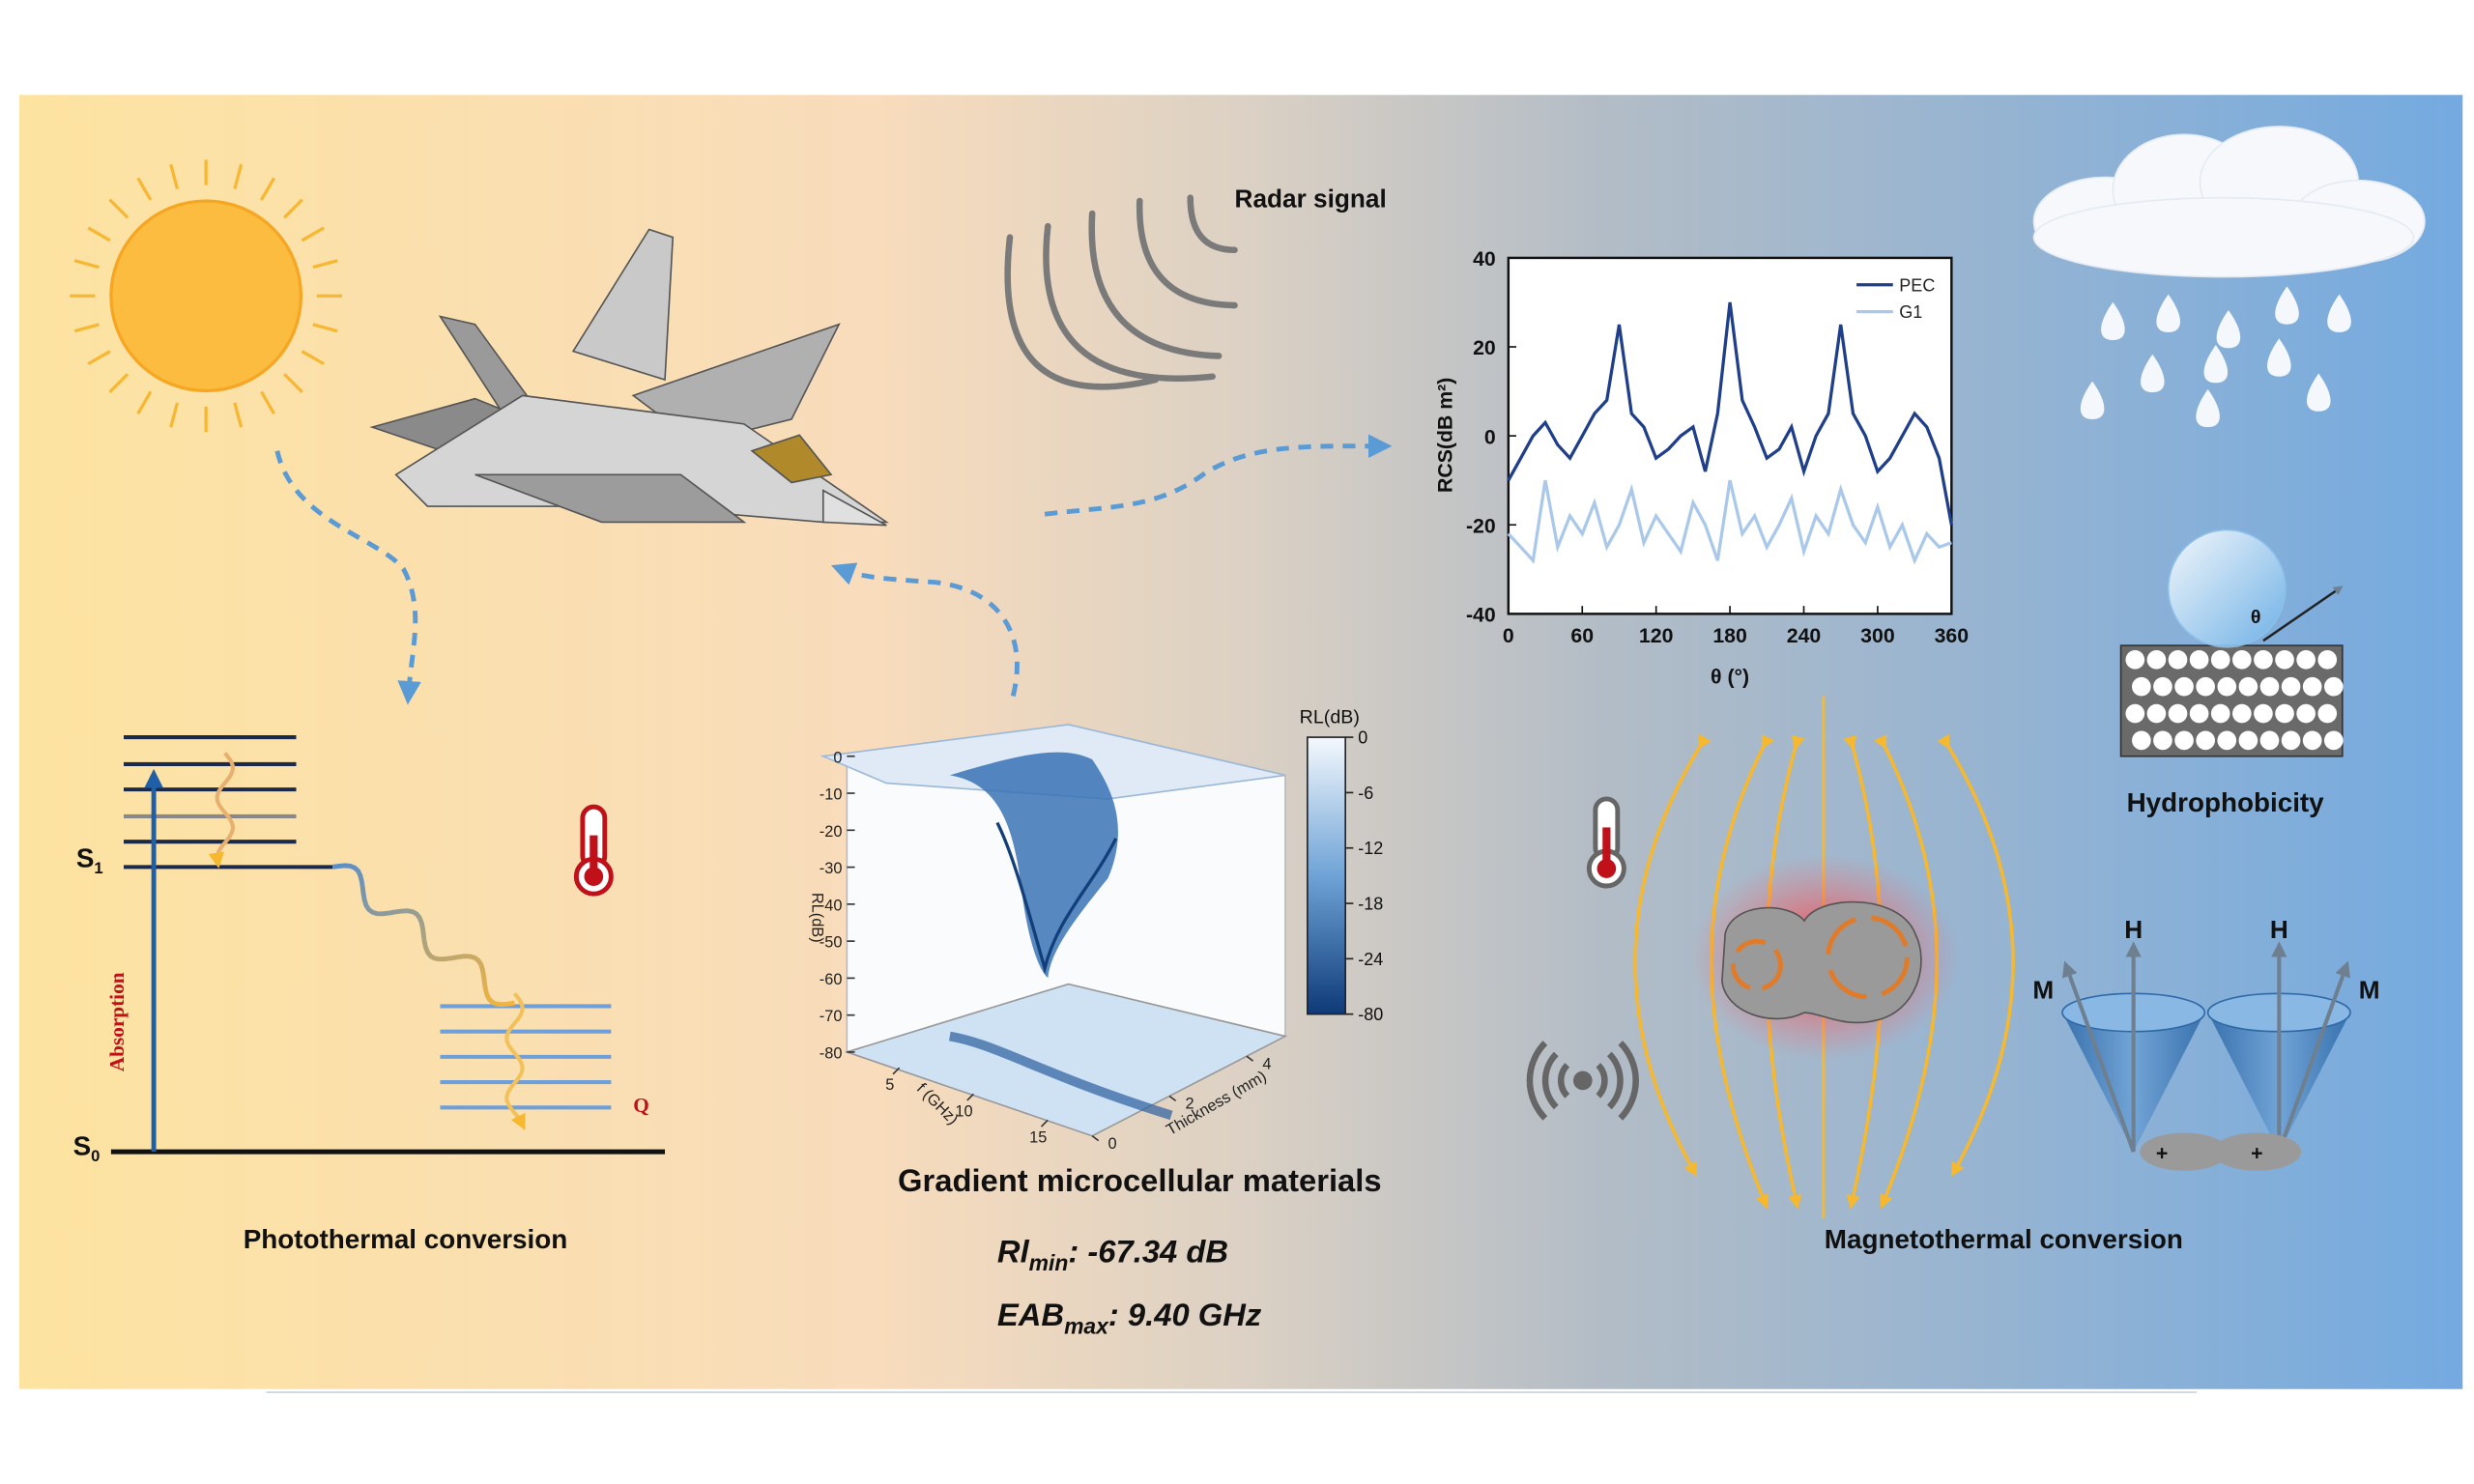 The width and height of the screenshot is (2474, 1484). I want to click on x-tick-label: 180, so click(1729, 635).